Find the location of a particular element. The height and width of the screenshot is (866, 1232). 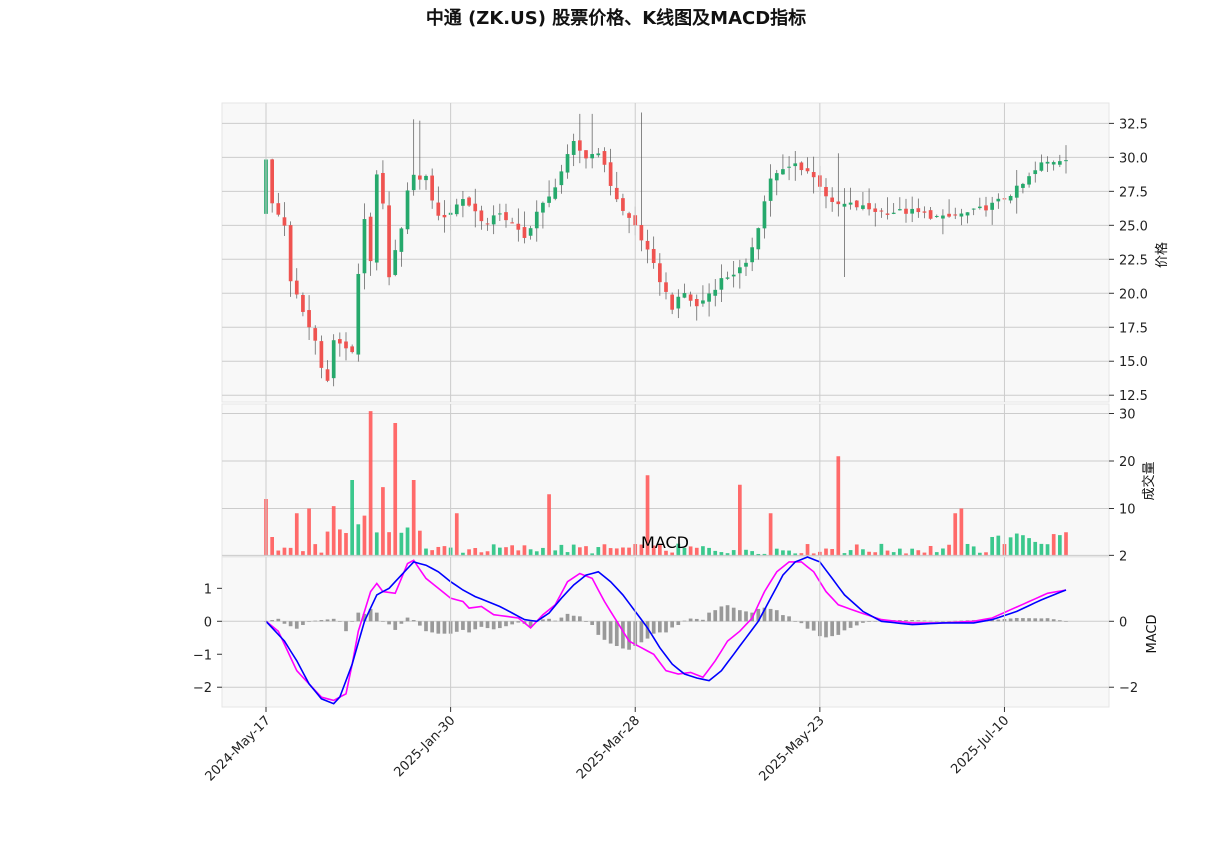

volume-tick-label: 20 is located at coordinates (1127, 462).